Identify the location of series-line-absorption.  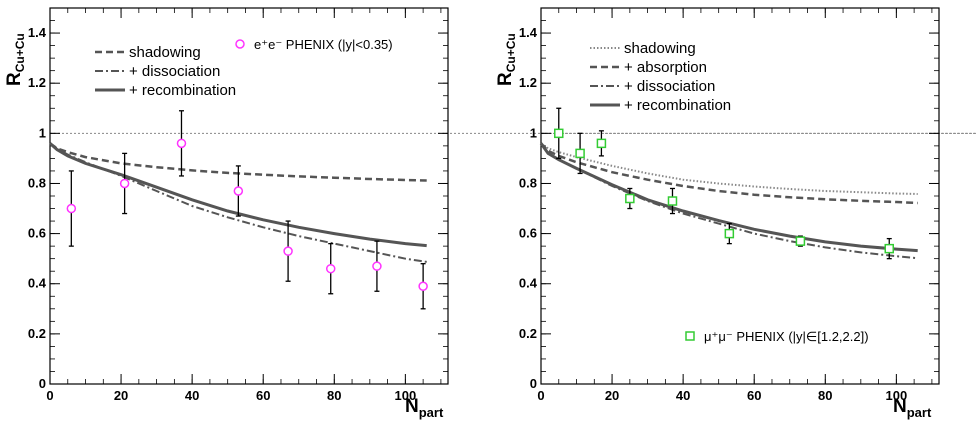
(729, 173).